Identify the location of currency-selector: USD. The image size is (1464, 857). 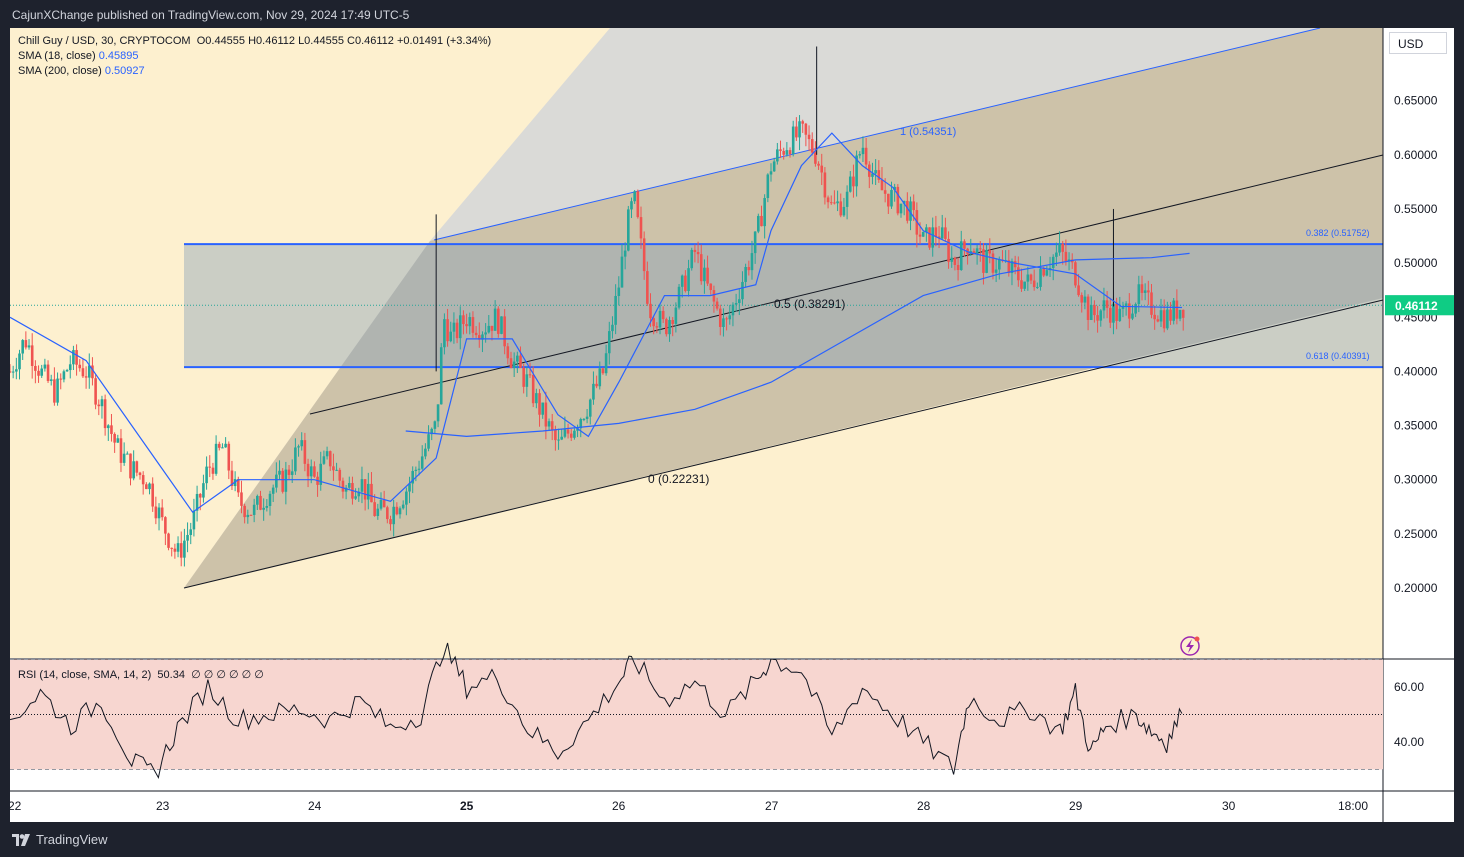
(1418, 43).